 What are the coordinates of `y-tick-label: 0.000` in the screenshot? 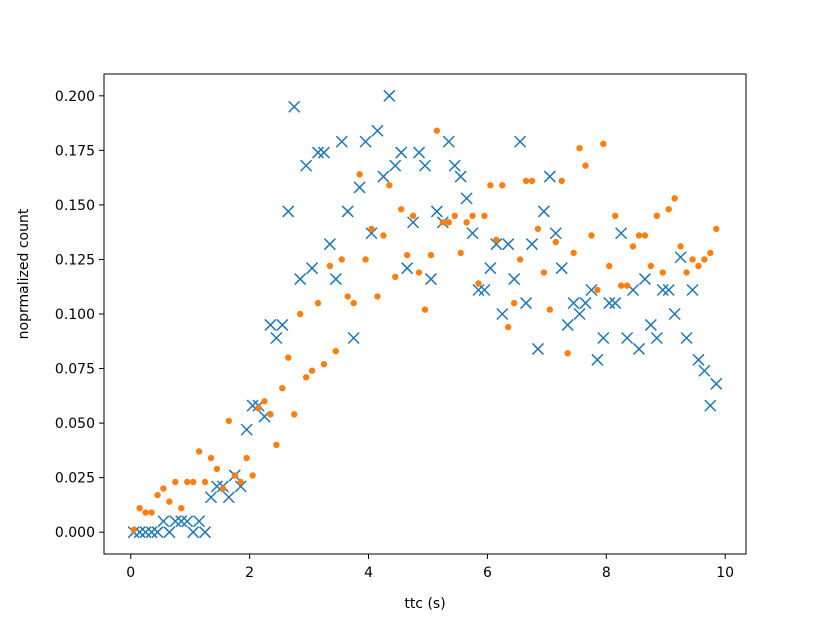 It's located at (75, 533).